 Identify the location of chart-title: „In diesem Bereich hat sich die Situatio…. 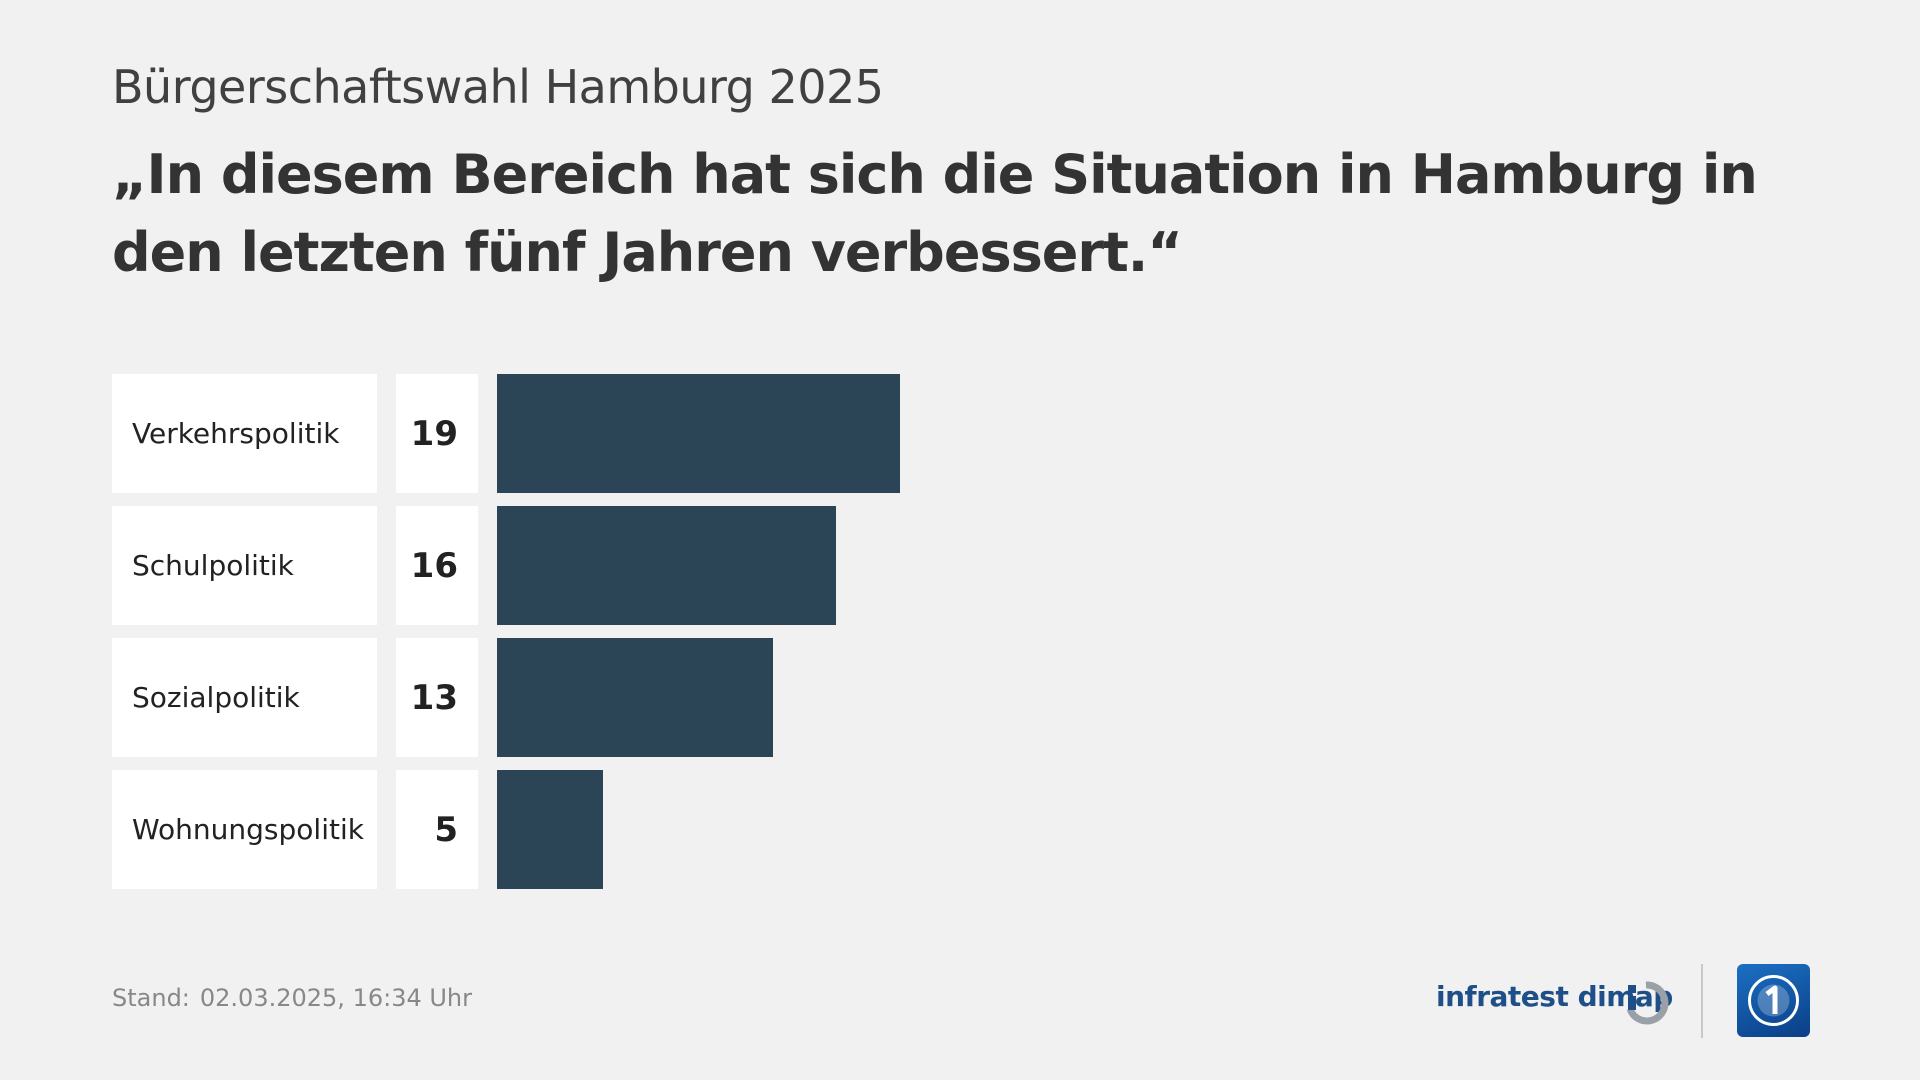
(935, 213).